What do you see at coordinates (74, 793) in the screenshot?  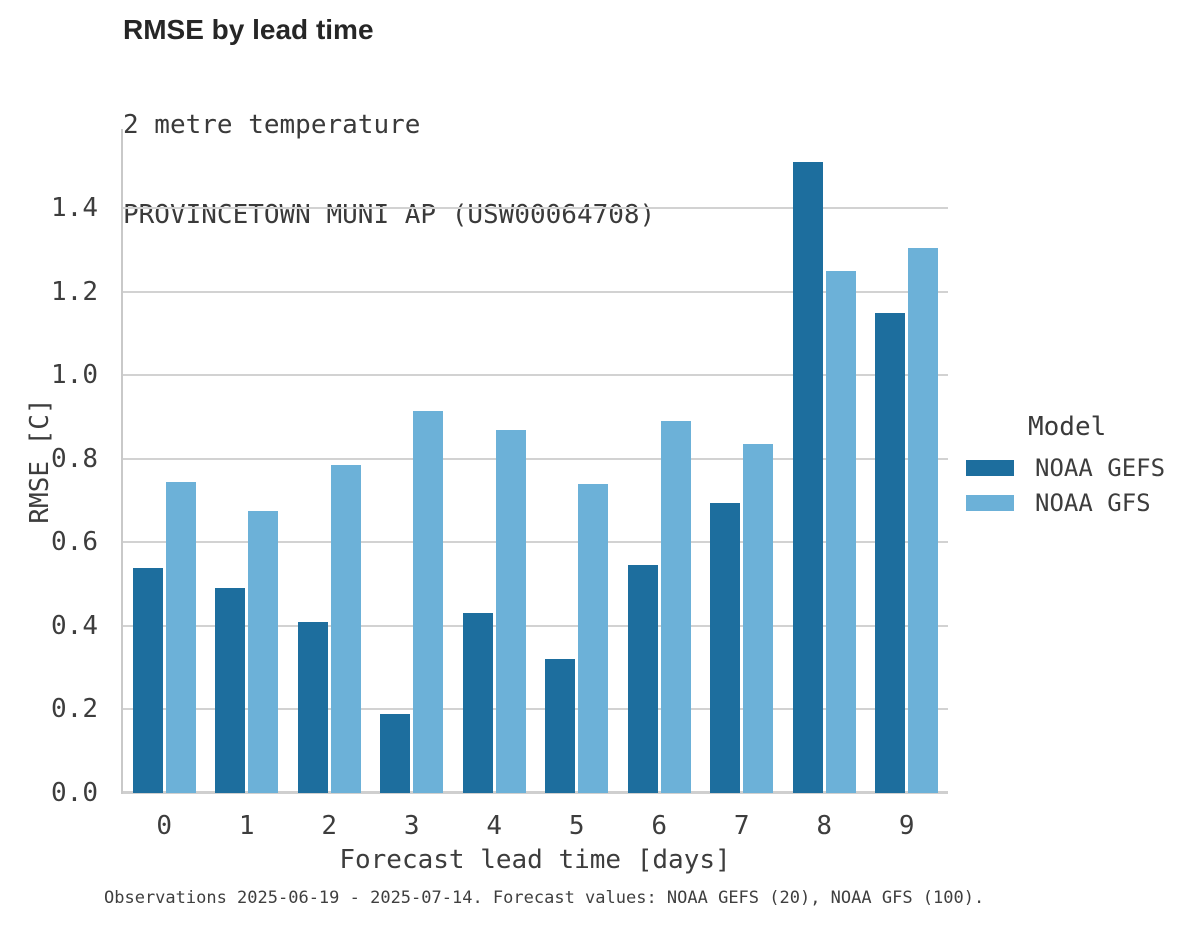 I see `y-tick-label-0.0: 0.0` at bounding box center [74, 793].